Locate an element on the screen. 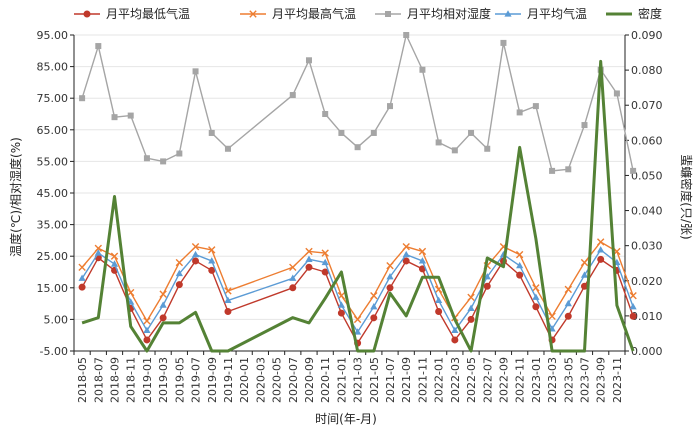  x-tick-label-4: 2019-01 is located at coordinates (147, 380).